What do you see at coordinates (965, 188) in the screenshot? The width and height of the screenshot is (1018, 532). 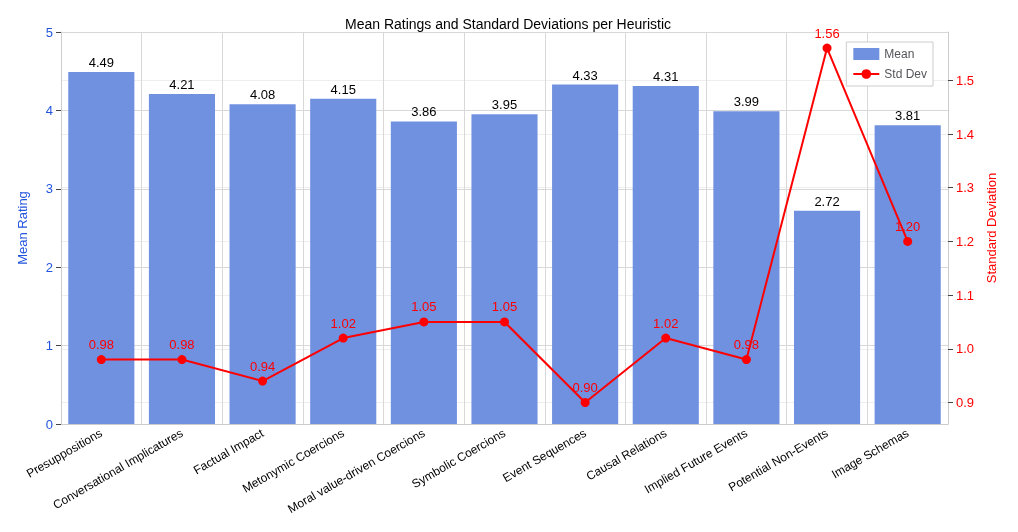 I see `y2-tick-label: 1.3` at bounding box center [965, 188].